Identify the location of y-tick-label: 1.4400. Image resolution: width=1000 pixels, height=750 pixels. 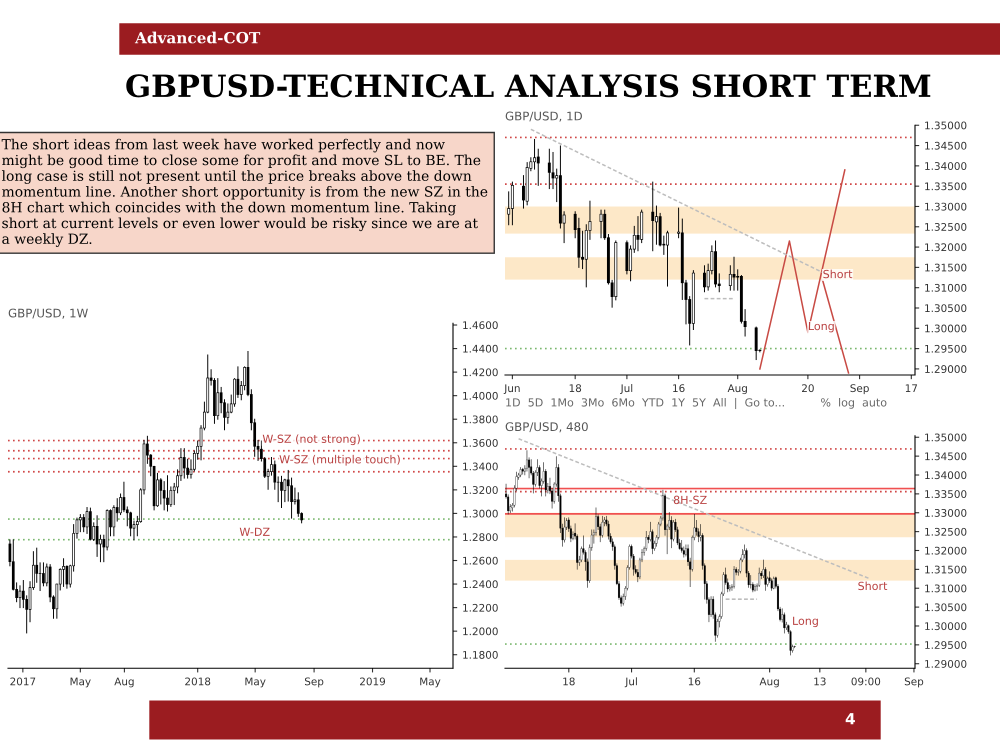
(480, 348).